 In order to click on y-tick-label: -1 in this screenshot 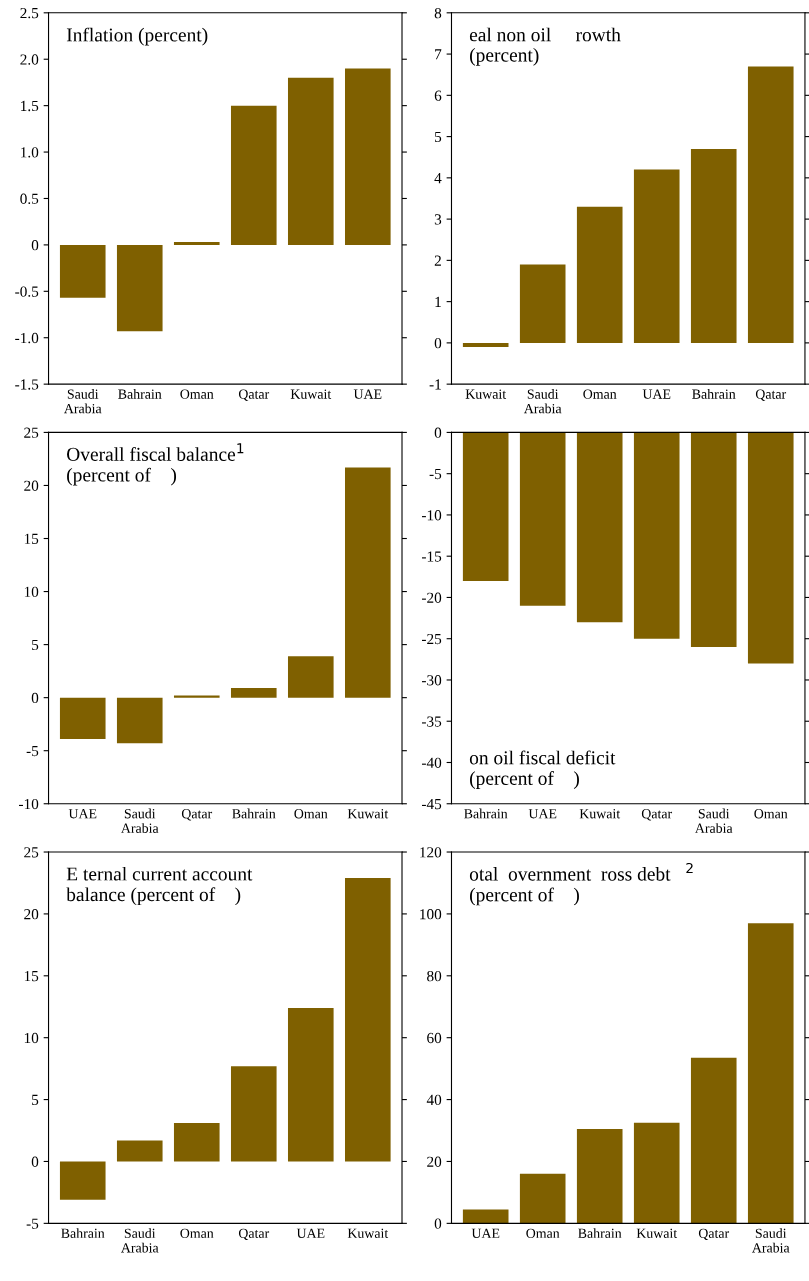, I will do `click(435, 384)`.